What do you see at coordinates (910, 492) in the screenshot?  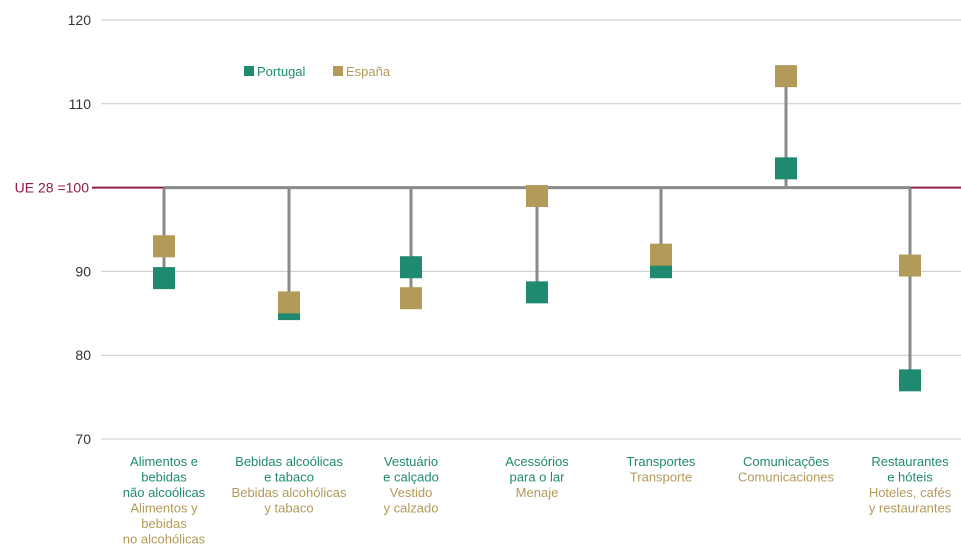 I see `category-label-es: Hoteles, cafés` at bounding box center [910, 492].